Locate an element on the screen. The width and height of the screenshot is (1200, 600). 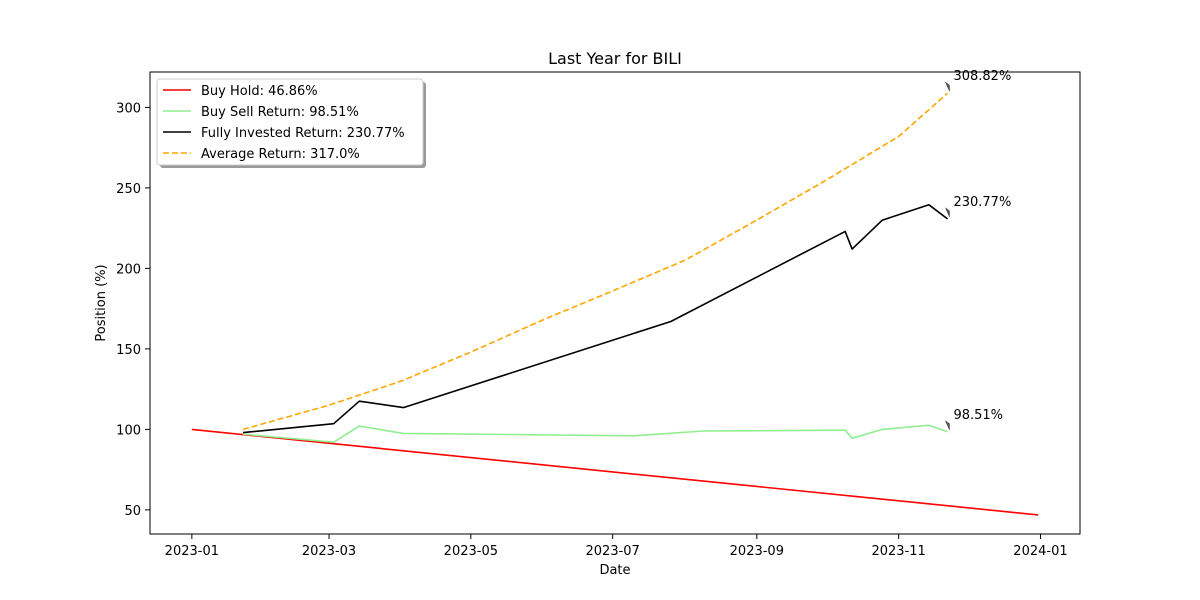
x-tick-label: 2023-03 is located at coordinates (329, 551).